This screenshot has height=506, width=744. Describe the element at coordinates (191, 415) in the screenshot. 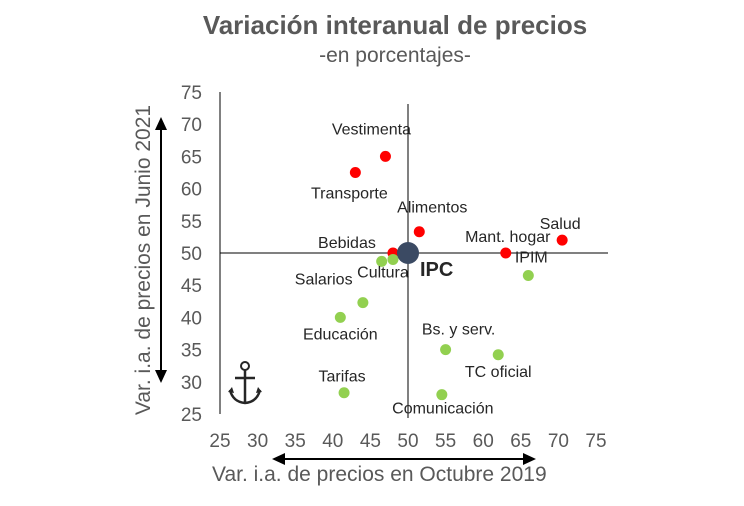

I see `y-tick-label: 25` at that location.